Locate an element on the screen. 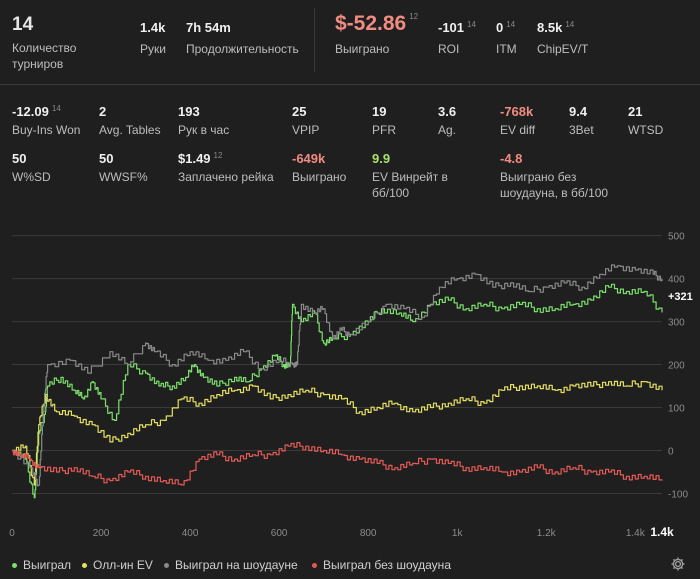 The width and height of the screenshot is (700, 579). won-label: Выиграно is located at coordinates (362, 49).